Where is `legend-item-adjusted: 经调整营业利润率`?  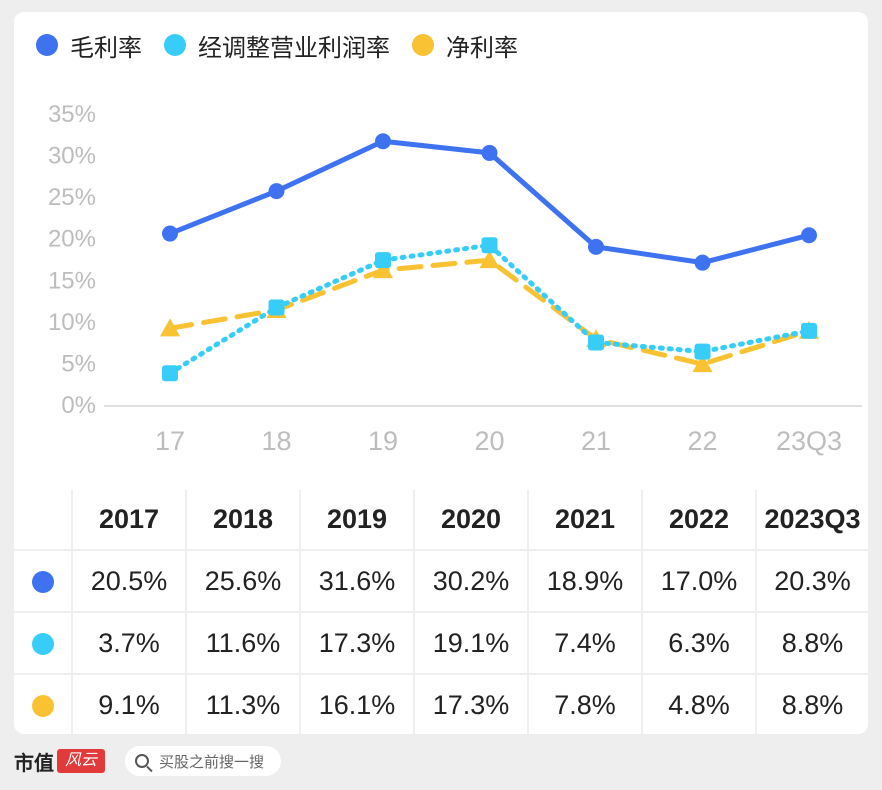
legend-item-adjusted: 经调整营业利润率 is located at coordinates (277, 45).